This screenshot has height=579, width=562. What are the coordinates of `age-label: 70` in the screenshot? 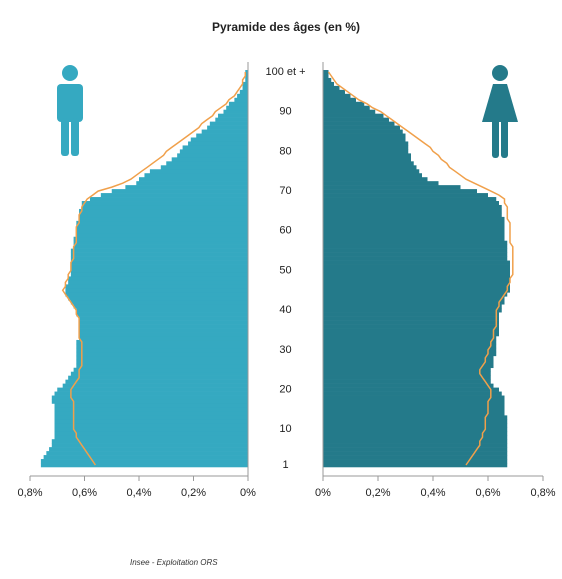 It's located at (285, 191).